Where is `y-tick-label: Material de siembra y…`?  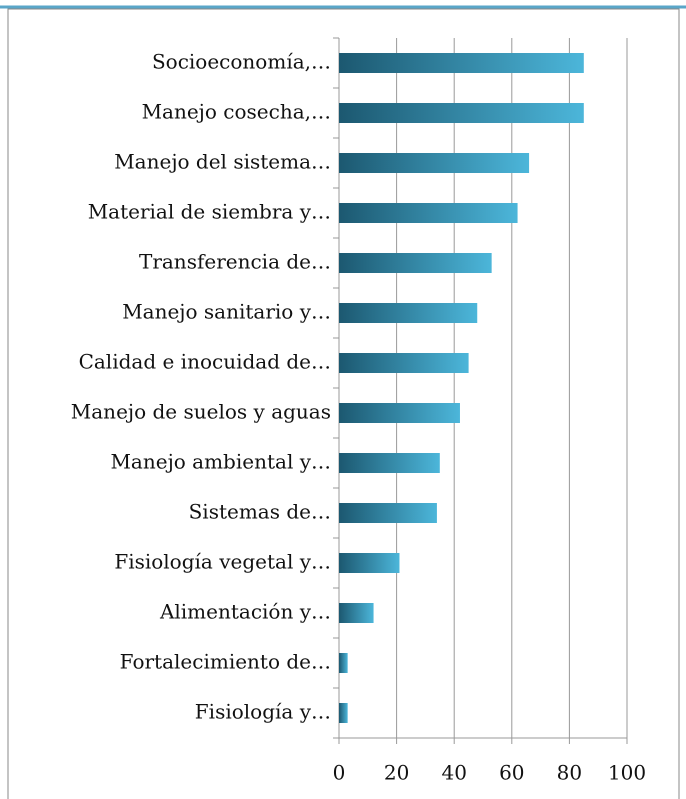
y-tick-label: Material de siembra y… is located at coordinates (209, 212).